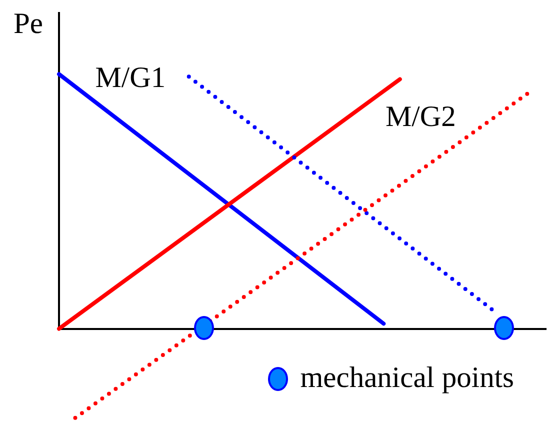 Image resolution: width=547 pixels, height=423 pixels. I want to click on y-axis-title: Pe, so click(28, 24).